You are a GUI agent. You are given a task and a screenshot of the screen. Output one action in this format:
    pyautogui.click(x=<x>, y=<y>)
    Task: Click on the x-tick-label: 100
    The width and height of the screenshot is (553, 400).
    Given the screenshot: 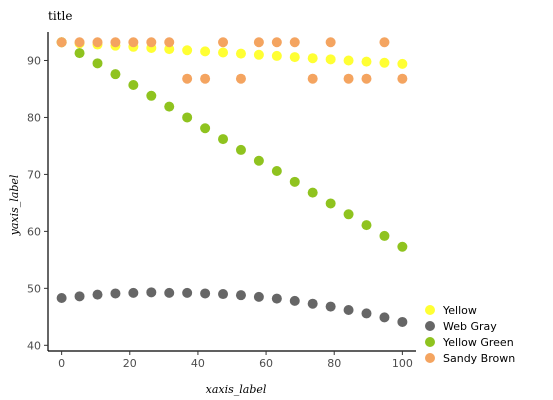 What is the action you would take?
    pyautogui.click(x=402, y=363)
    